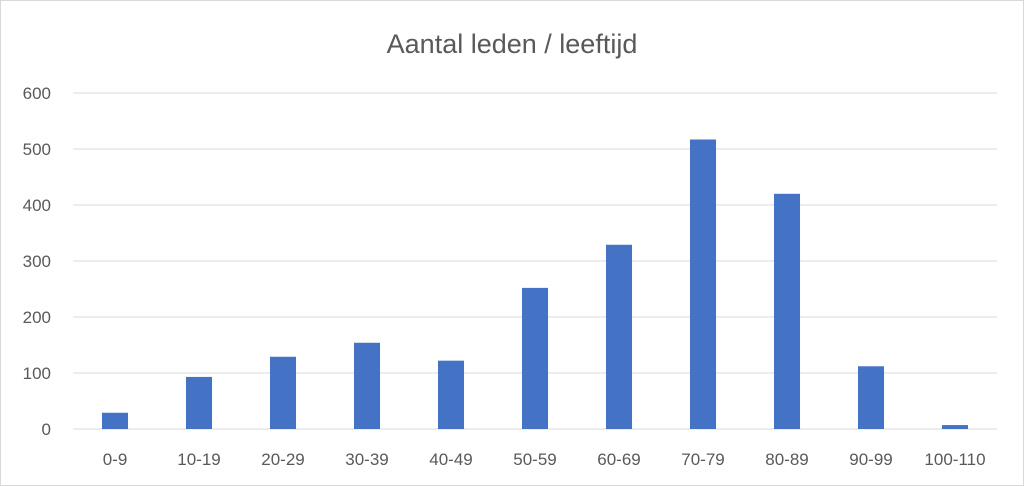  Describe the element at coordinates (702, 459) in the screenshot. I see `x-tick-label: 70-79` at that location.